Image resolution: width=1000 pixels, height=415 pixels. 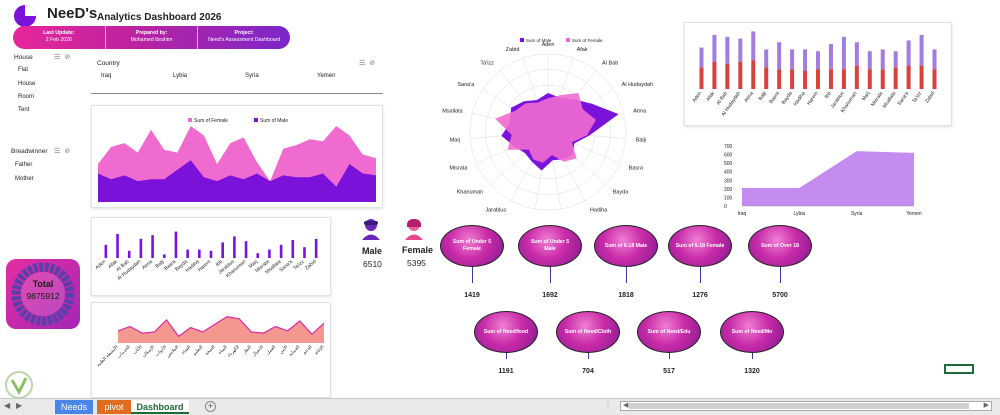 I want to click on slicer-breadwinner-item: Mother, so click(x=24, y=179).